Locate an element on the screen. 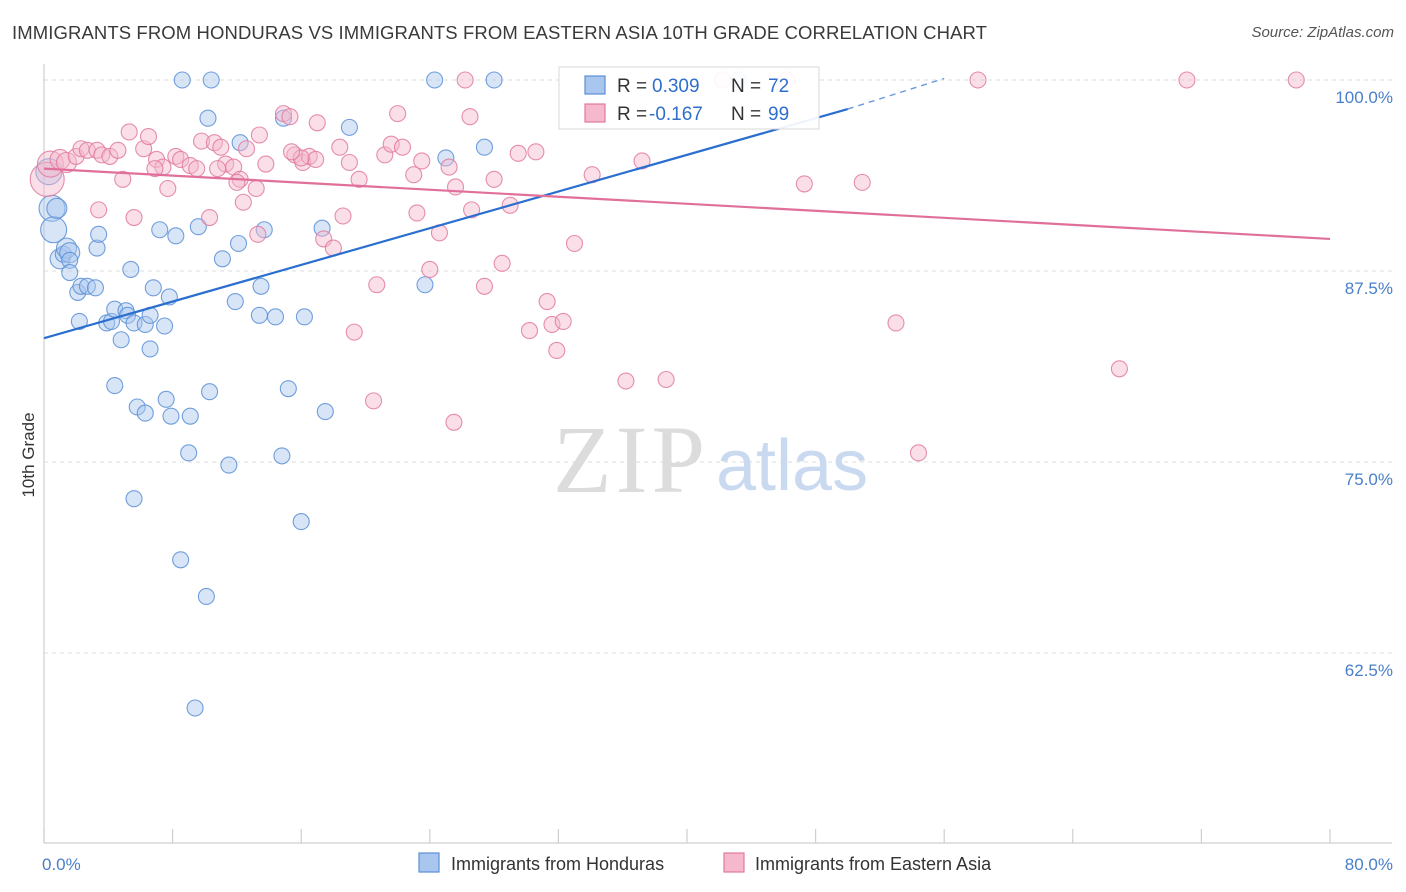  x-tick-labels: 0.0% 80.0% is located at coordinates (717, 864).